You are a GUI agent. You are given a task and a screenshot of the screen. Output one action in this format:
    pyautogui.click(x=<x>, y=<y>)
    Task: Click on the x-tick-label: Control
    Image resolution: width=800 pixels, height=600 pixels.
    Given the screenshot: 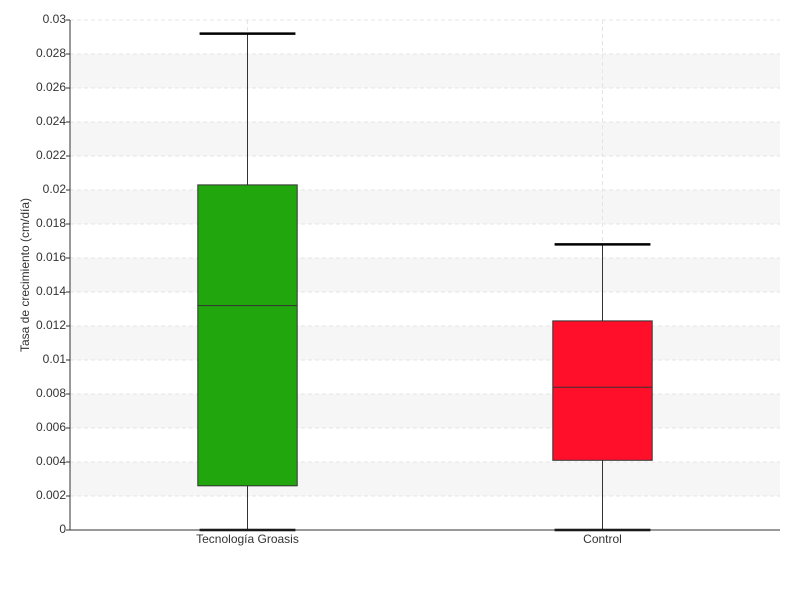 What is the action you would take?
    pyautogui.click(x=602, y=539)
    